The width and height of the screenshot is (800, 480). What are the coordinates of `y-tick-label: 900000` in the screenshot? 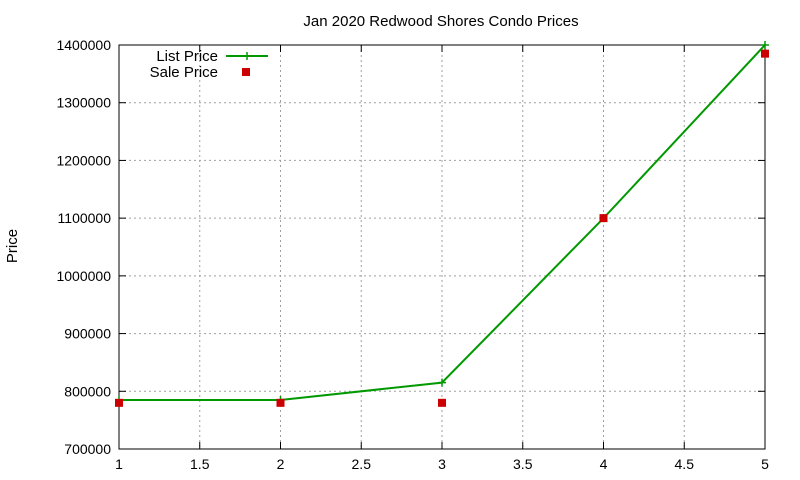 It's located at (87, 334).